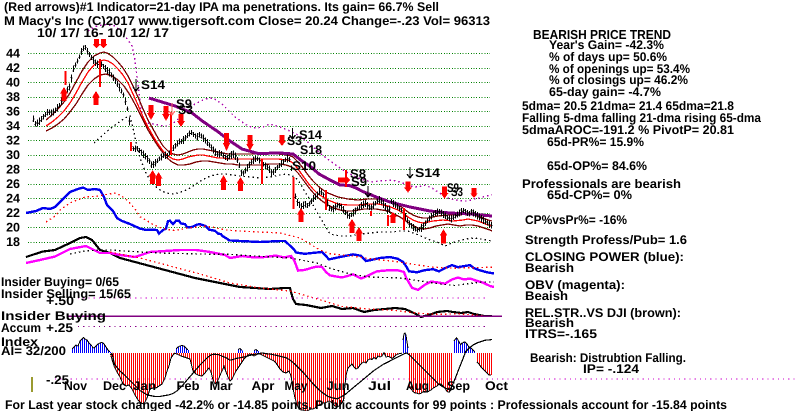 The image size is (800, 411). I want to click on svg-text: CP%vsPr%= -16%, so click(576, 220).